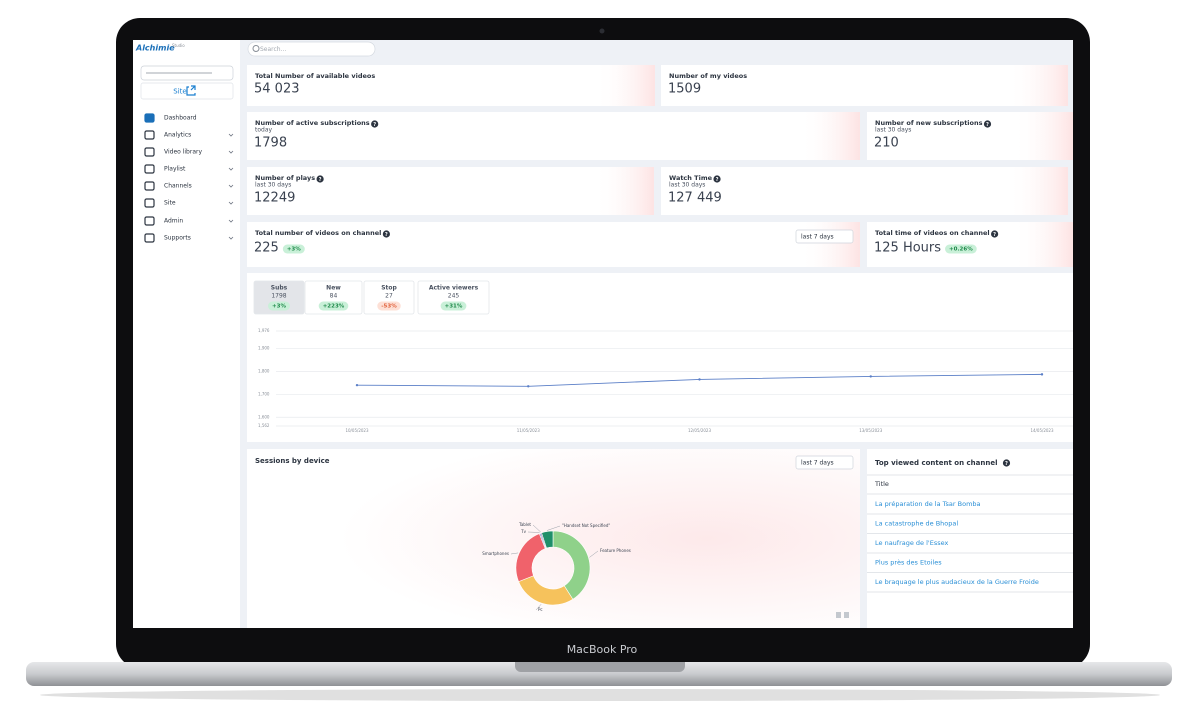  What do you see at coordinates (292, 461) in the screenshot?
I see `sessions-title: Sessions by device` at bounding box center [292, 461].